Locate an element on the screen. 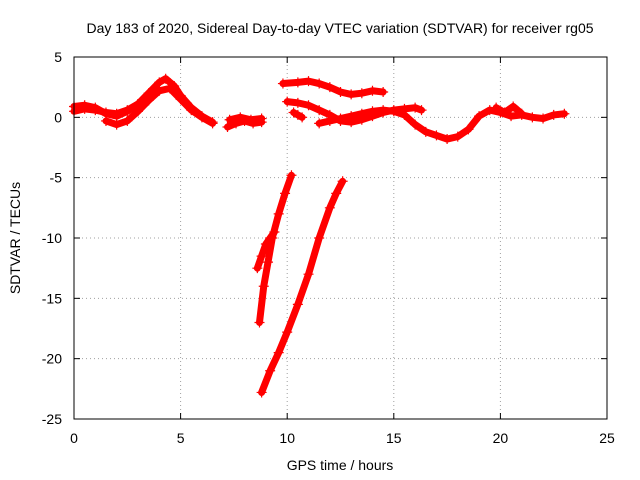  y-tick-label: -20 is located at coordinates (52, 359).